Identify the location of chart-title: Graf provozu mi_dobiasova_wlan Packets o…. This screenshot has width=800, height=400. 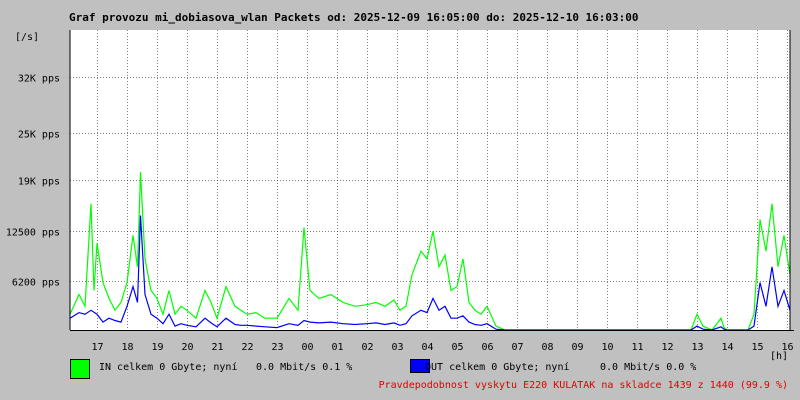
(354, 17).